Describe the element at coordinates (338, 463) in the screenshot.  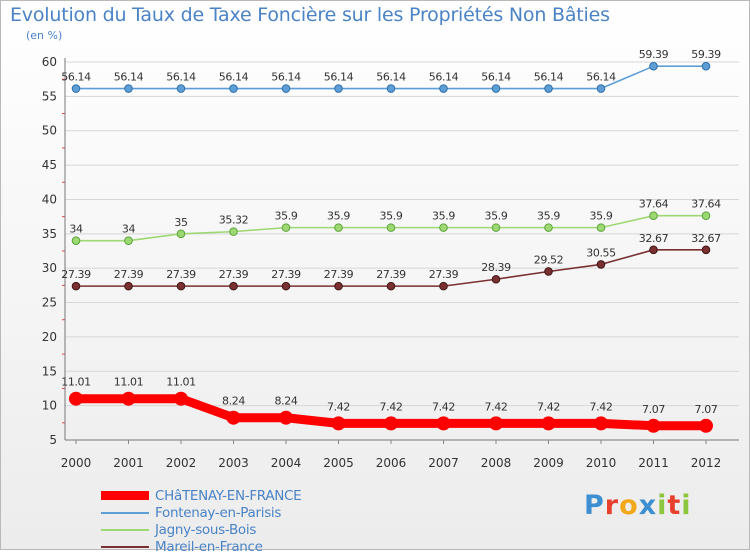
I see `x-tick-label: 2005` at that location.